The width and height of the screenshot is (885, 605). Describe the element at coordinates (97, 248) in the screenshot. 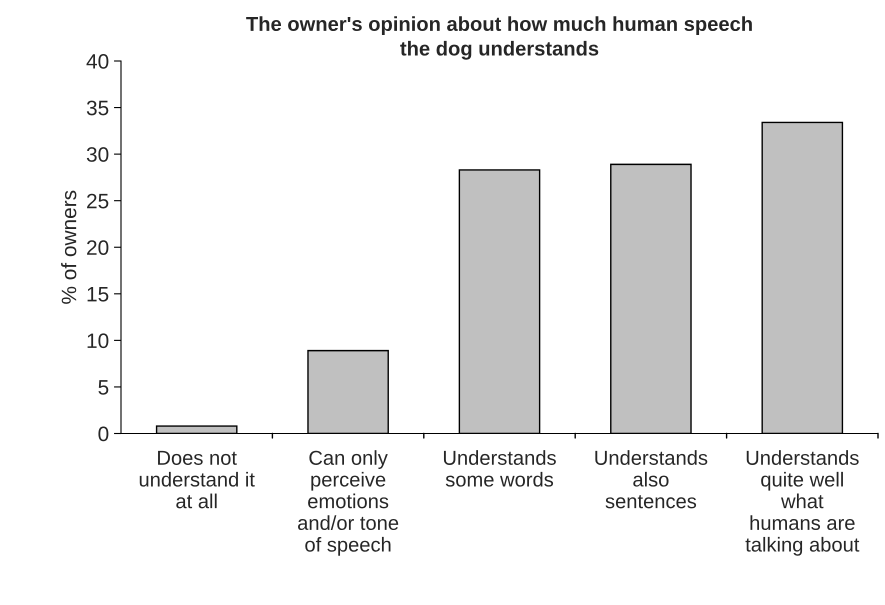

I see `y-tick-label: 20` at that location.